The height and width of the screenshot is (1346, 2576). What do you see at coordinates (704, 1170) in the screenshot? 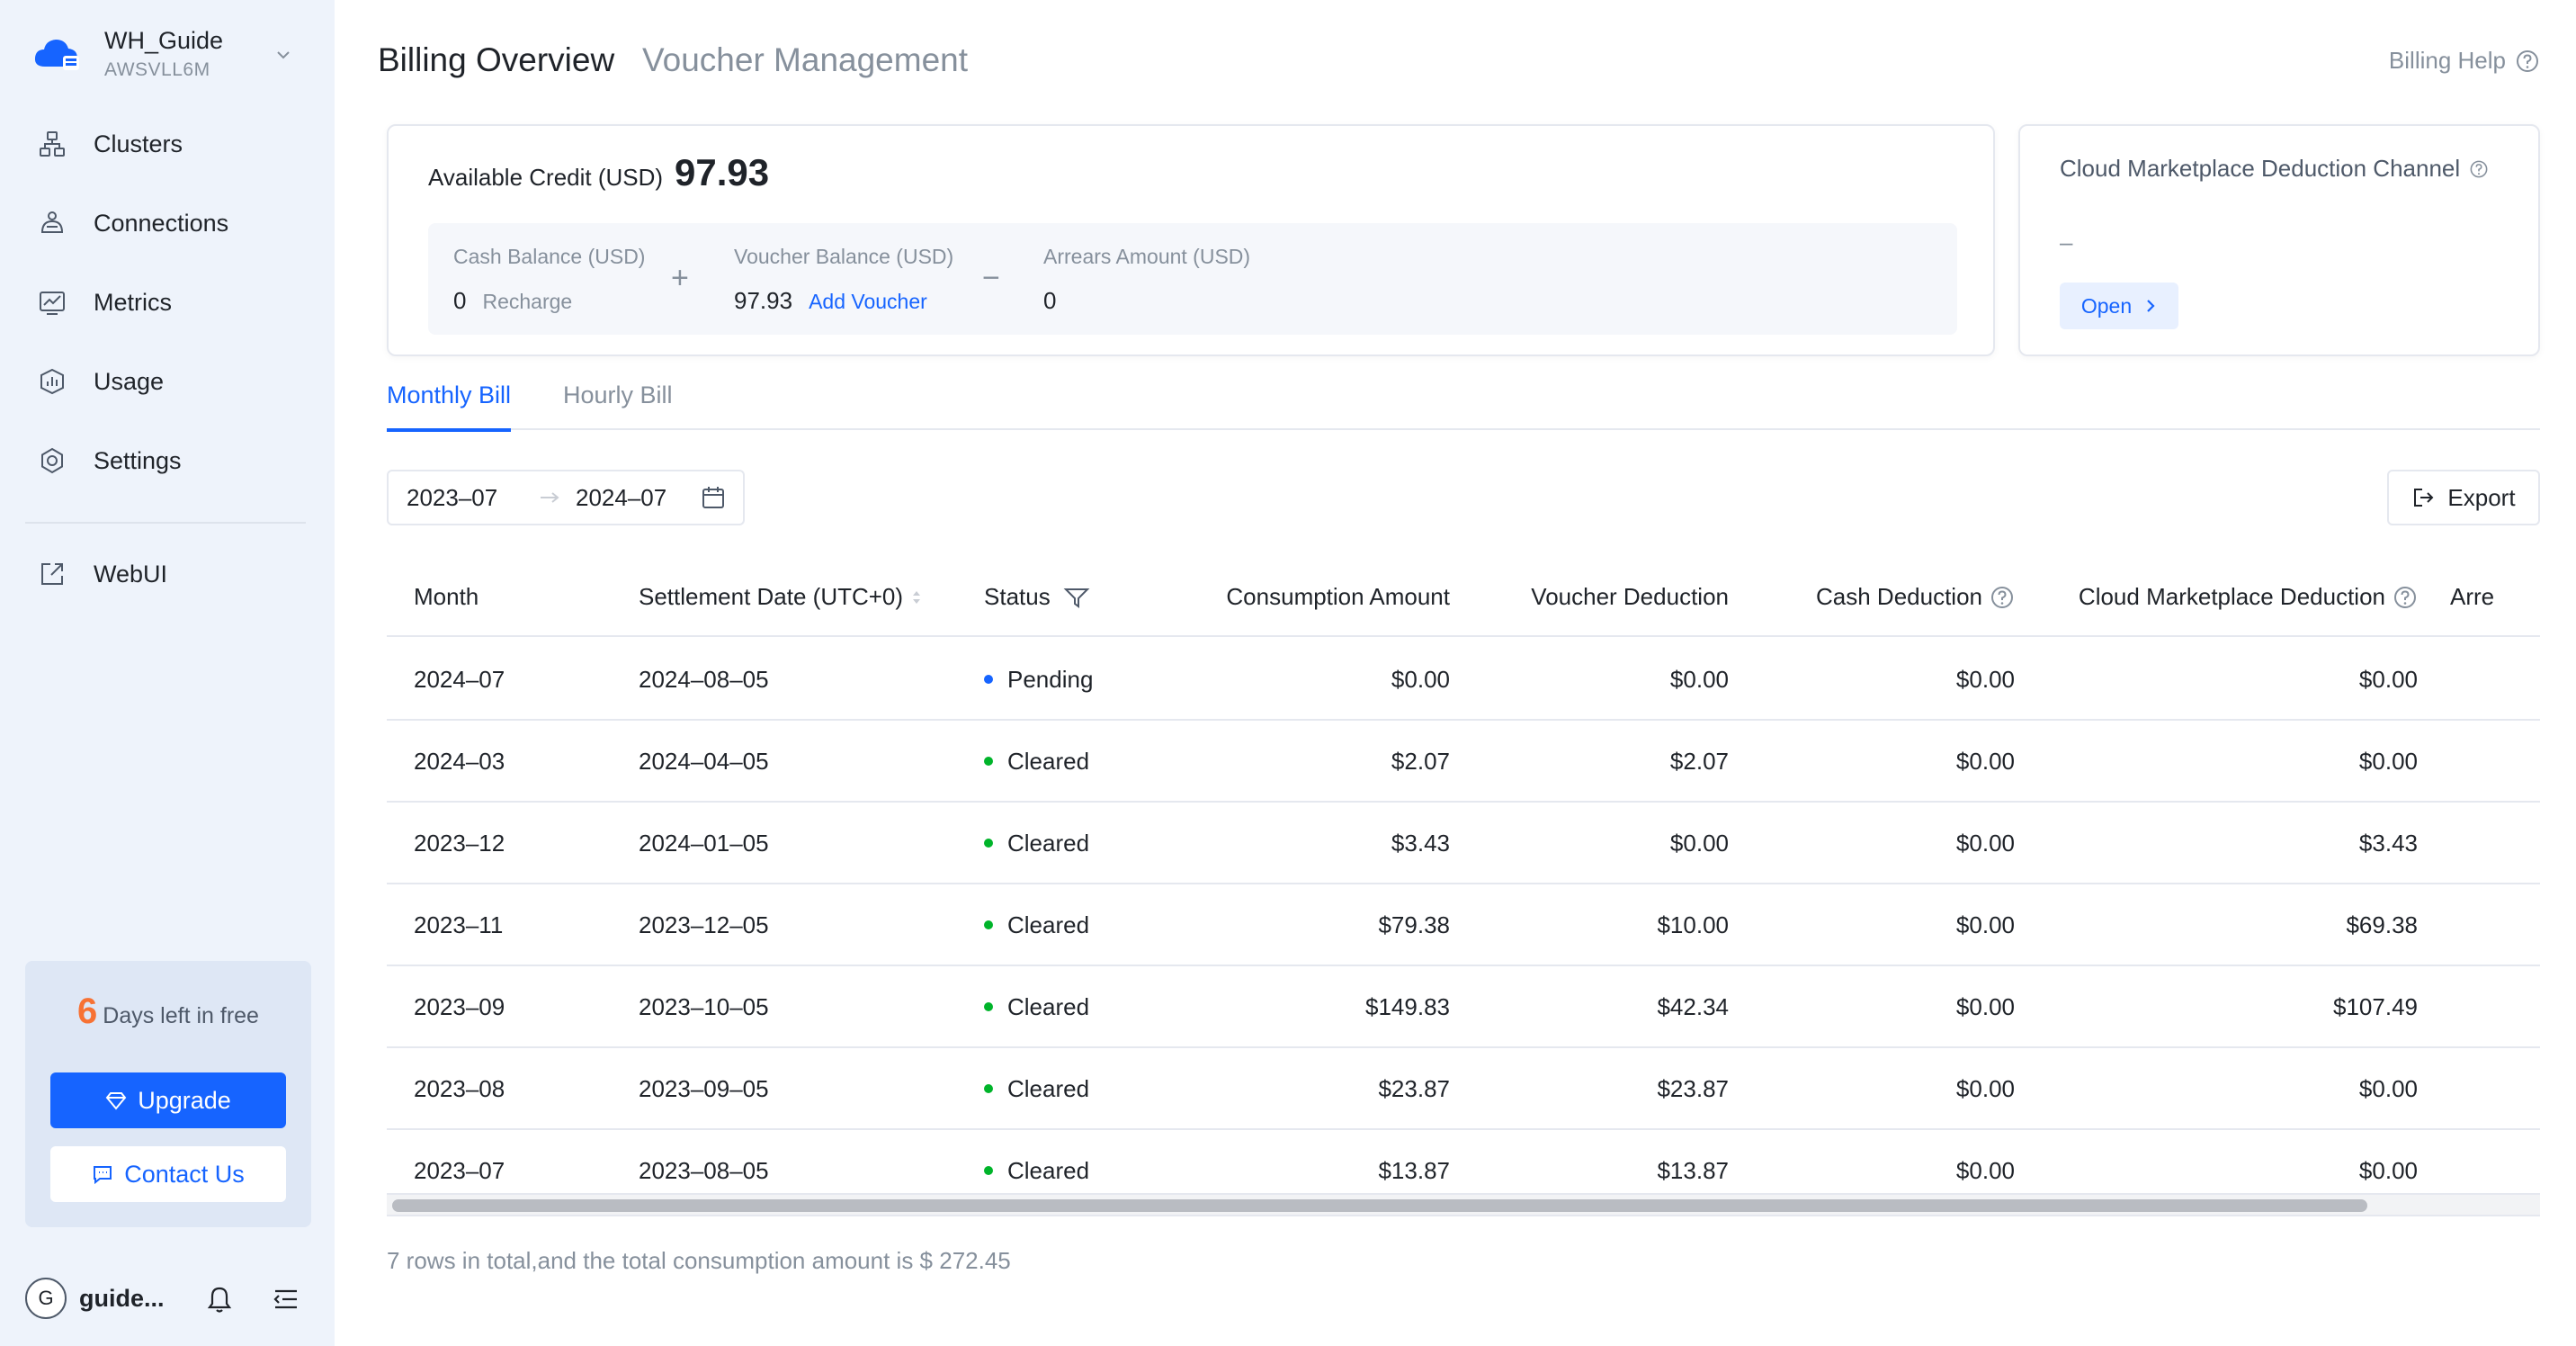
I see `cell-settlement-date: 2023–08–05` at bounding box center [704, 1170].